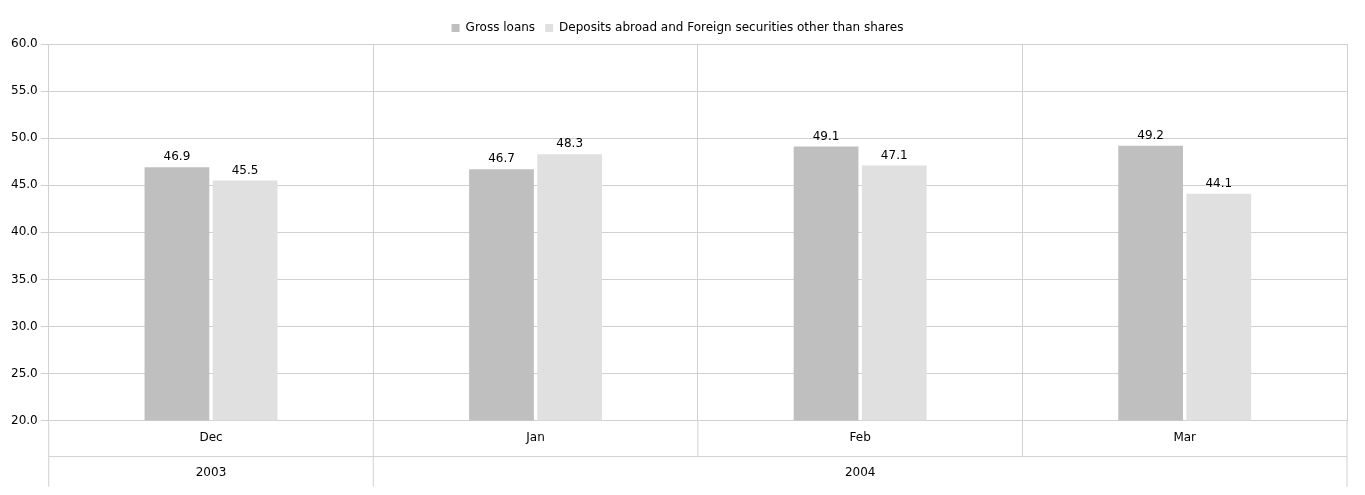 The image size is (1365, 495). I want to click on data-label: 46.9, so click(177, 156).